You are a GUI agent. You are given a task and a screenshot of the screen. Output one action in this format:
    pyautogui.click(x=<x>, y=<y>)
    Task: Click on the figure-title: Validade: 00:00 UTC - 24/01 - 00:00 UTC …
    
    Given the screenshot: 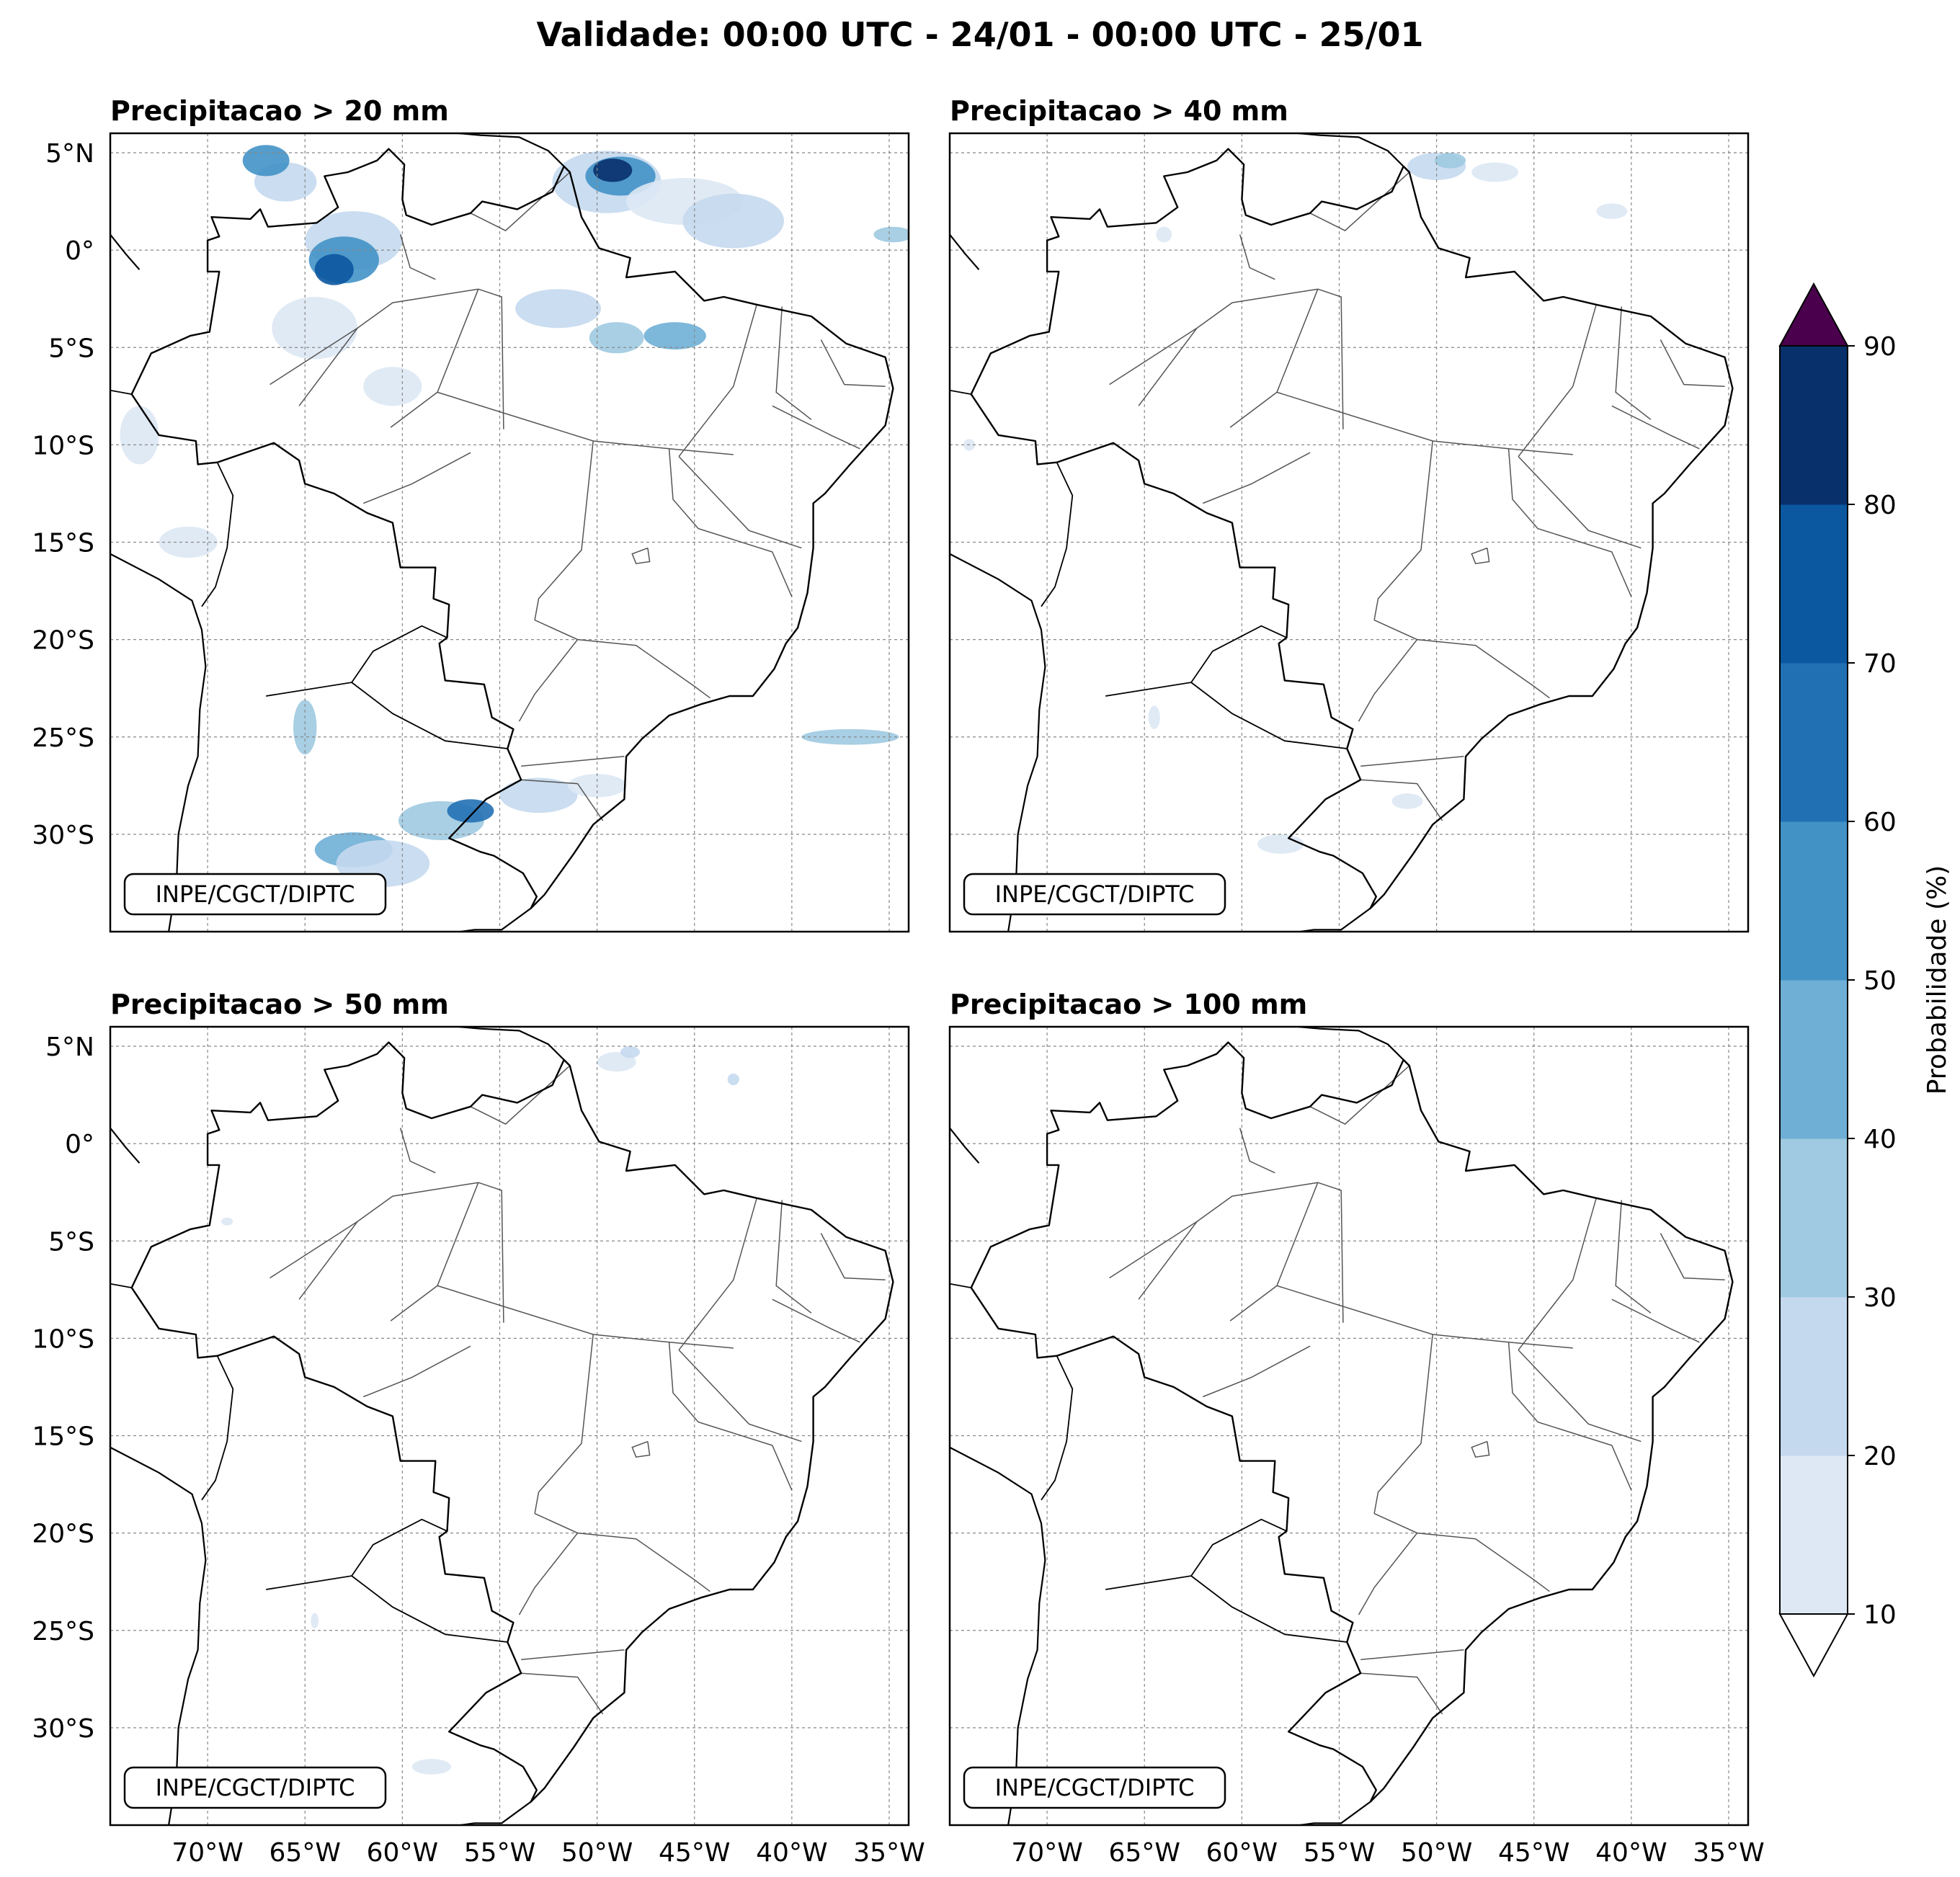 What is the action you would take?
    pyautogui.click(x=979, y=35)
    